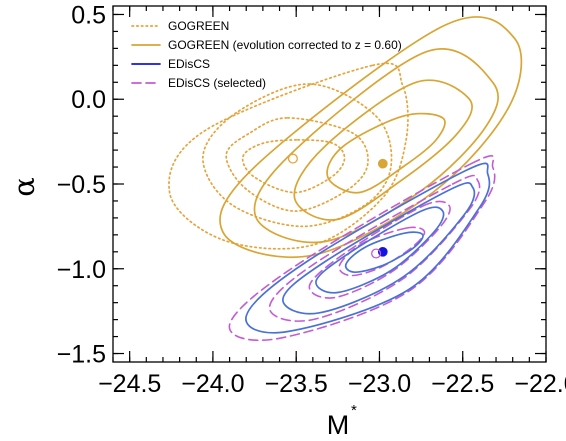  I want to click on x-tick-labels: −24.5 −24.0 −23.5 −23.0 −22.5 −22.0, so click(332, 384).